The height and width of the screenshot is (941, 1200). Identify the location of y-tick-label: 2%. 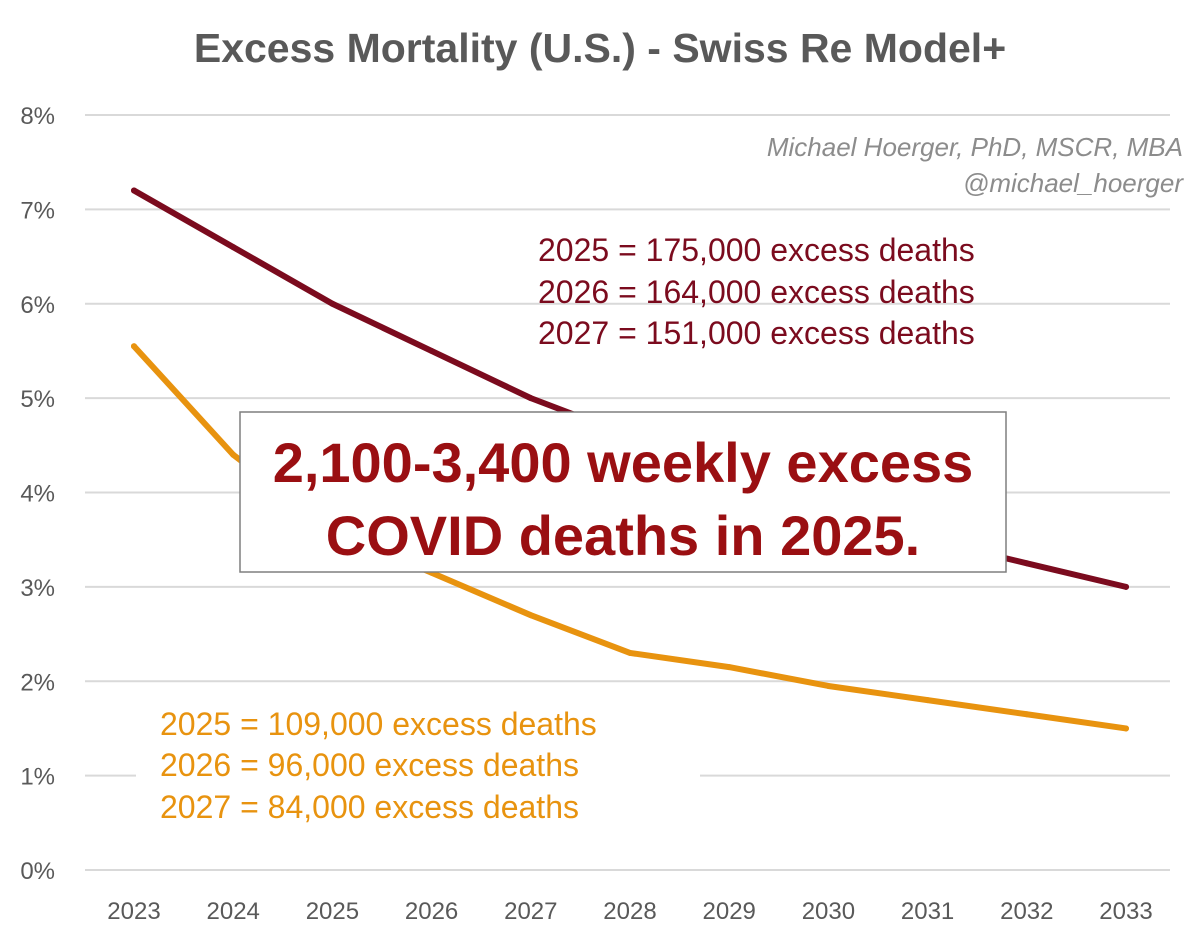
(37, 682).